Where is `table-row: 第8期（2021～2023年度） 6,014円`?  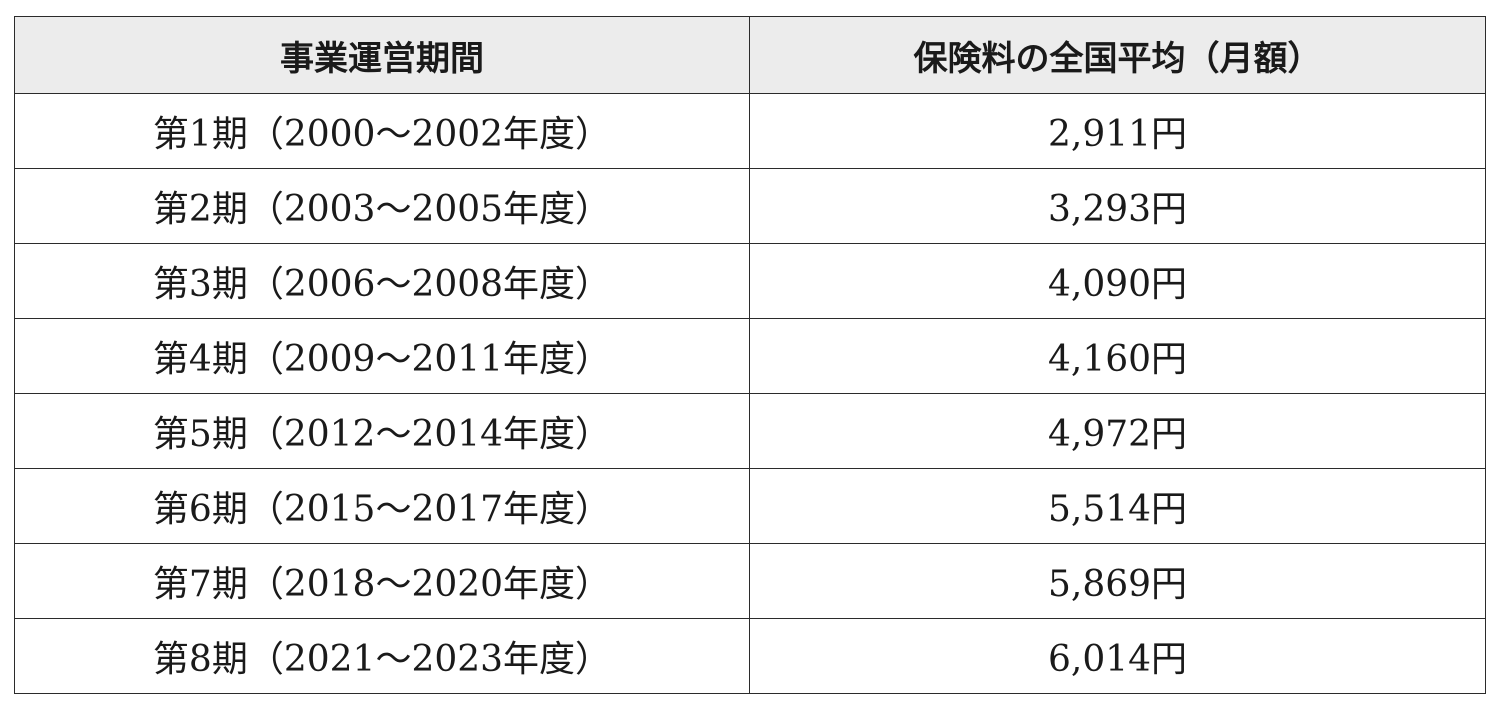
table-row: 第8期（2021～2023年度） 6,014円 is located at coordinates (750, 656).